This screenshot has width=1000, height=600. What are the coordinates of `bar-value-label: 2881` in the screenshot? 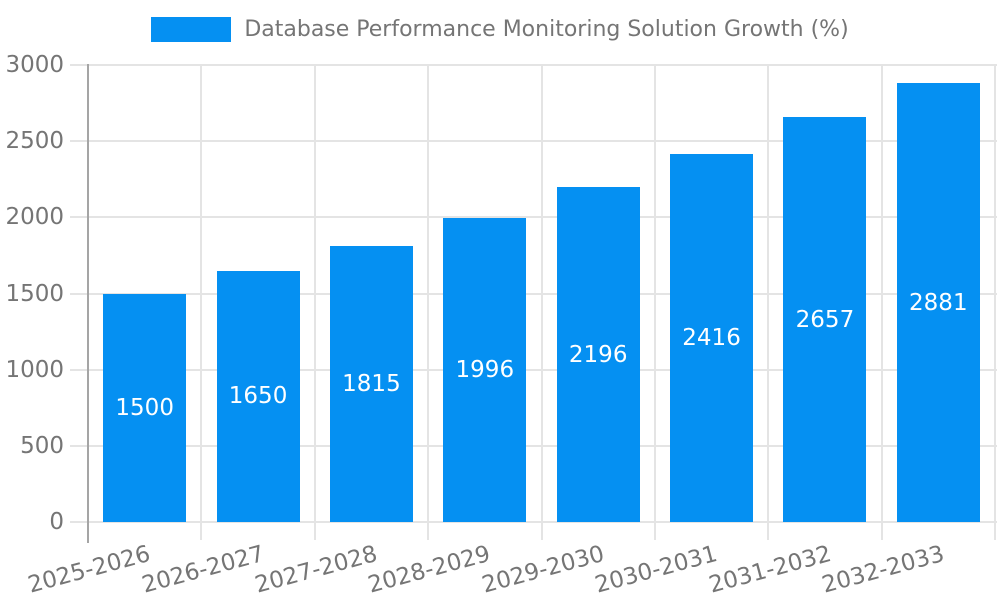 It's located at (938, 302).